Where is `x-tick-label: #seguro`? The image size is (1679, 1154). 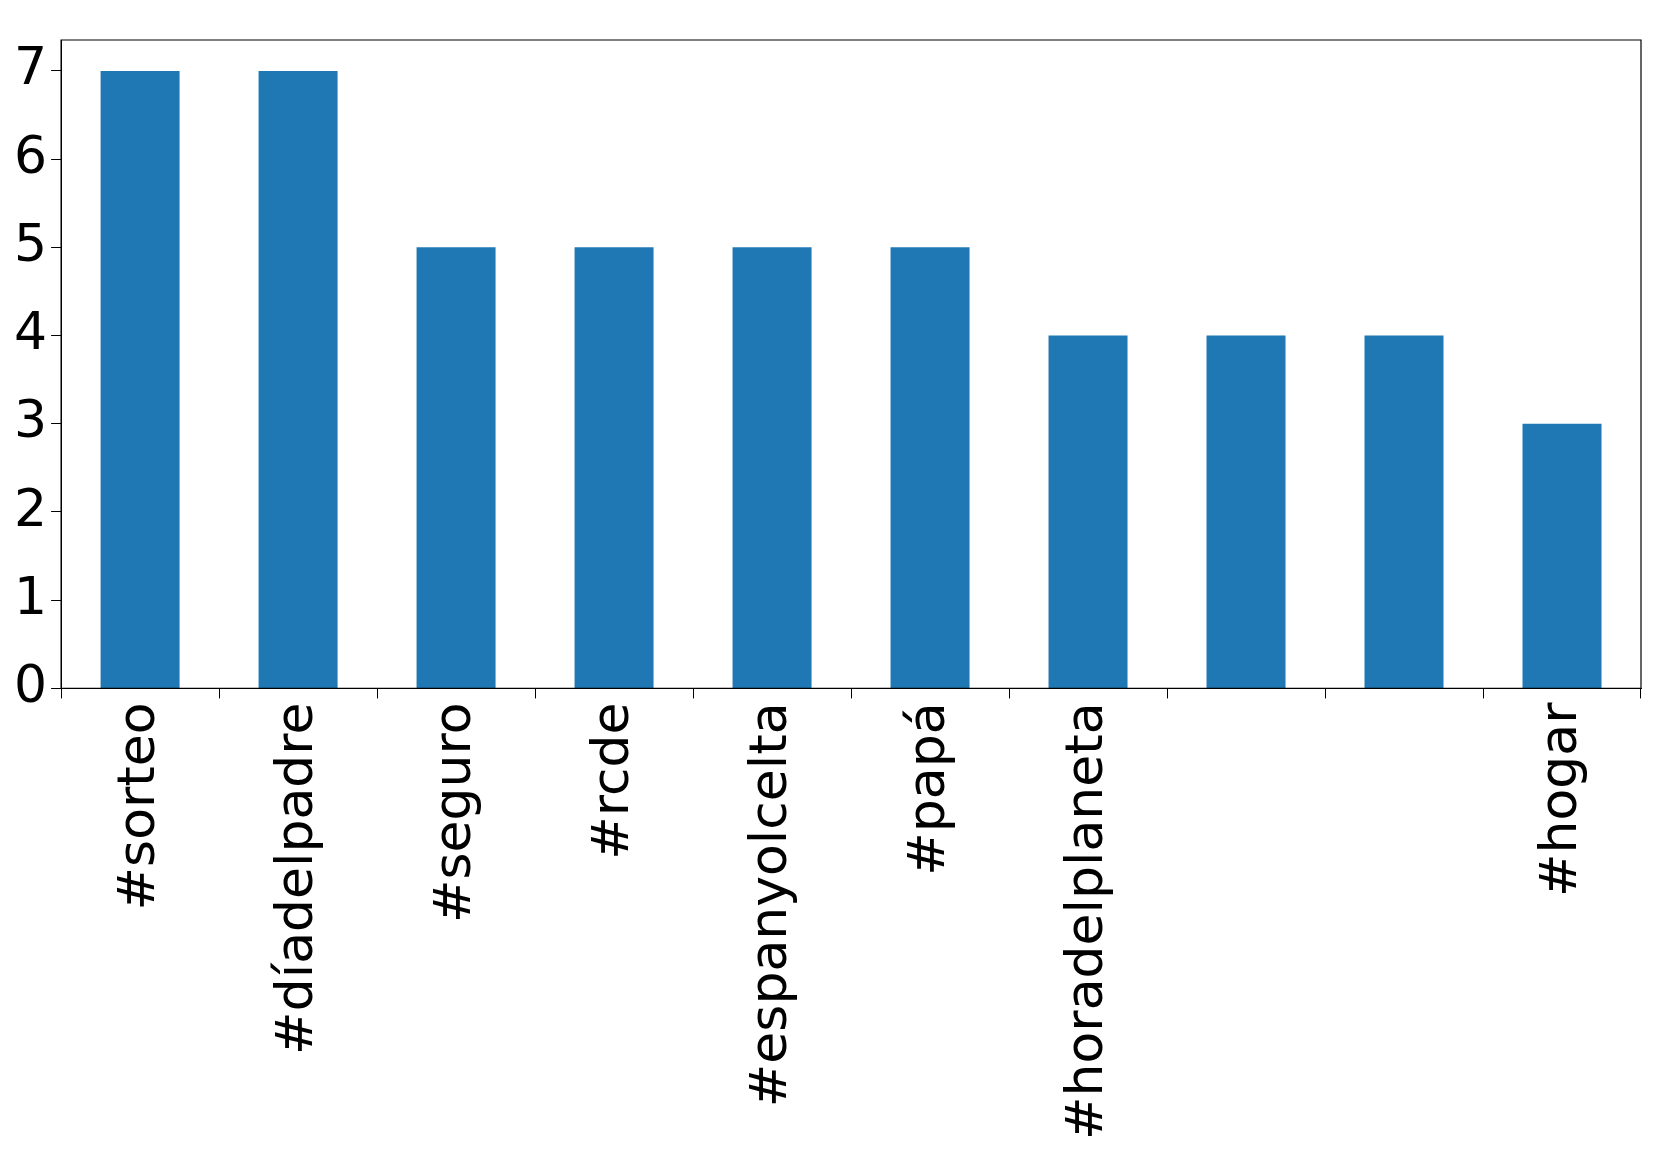 x-tick-label: #seguro is located at coordinates (451, 813).